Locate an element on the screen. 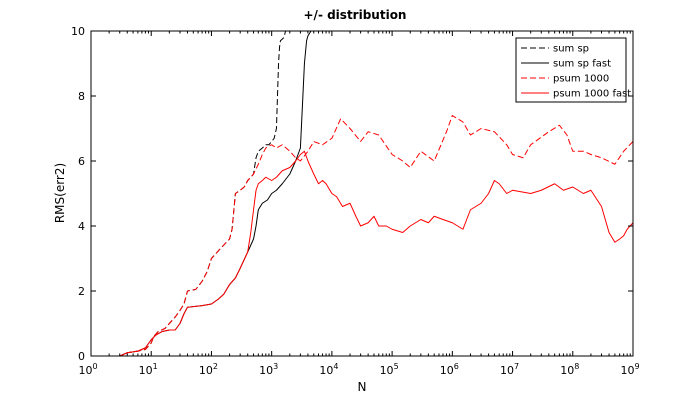 The height and width of the screenshot is (400, 700). x-tick-label: 10⁴ is located at coordinates (328, 369).